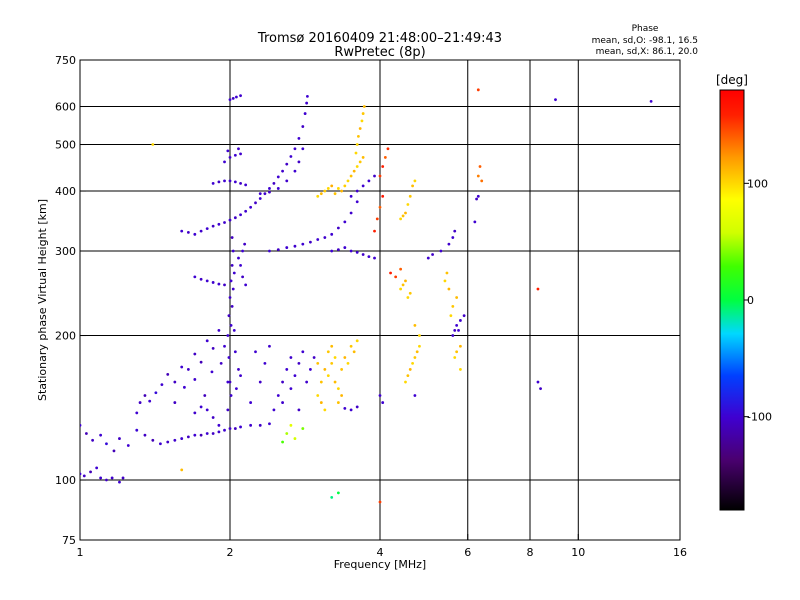 The image size is (800, 600). I want to click on y-tick-label: 600, so click(65, 107).